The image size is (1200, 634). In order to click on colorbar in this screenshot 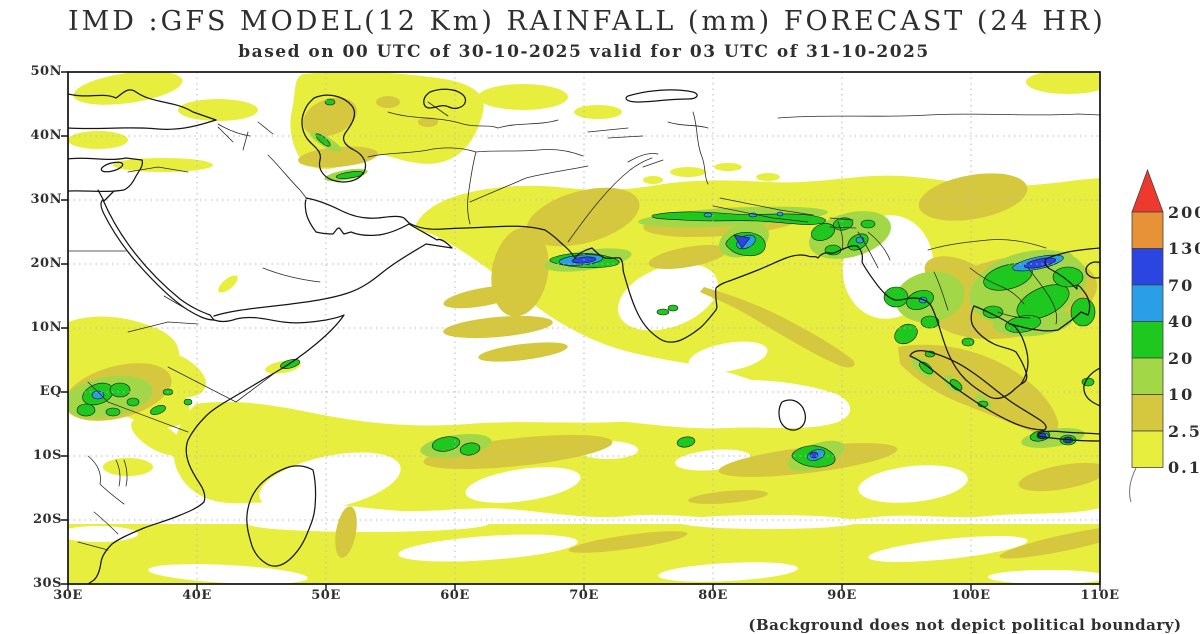, I will do `click(1146, 335)`.